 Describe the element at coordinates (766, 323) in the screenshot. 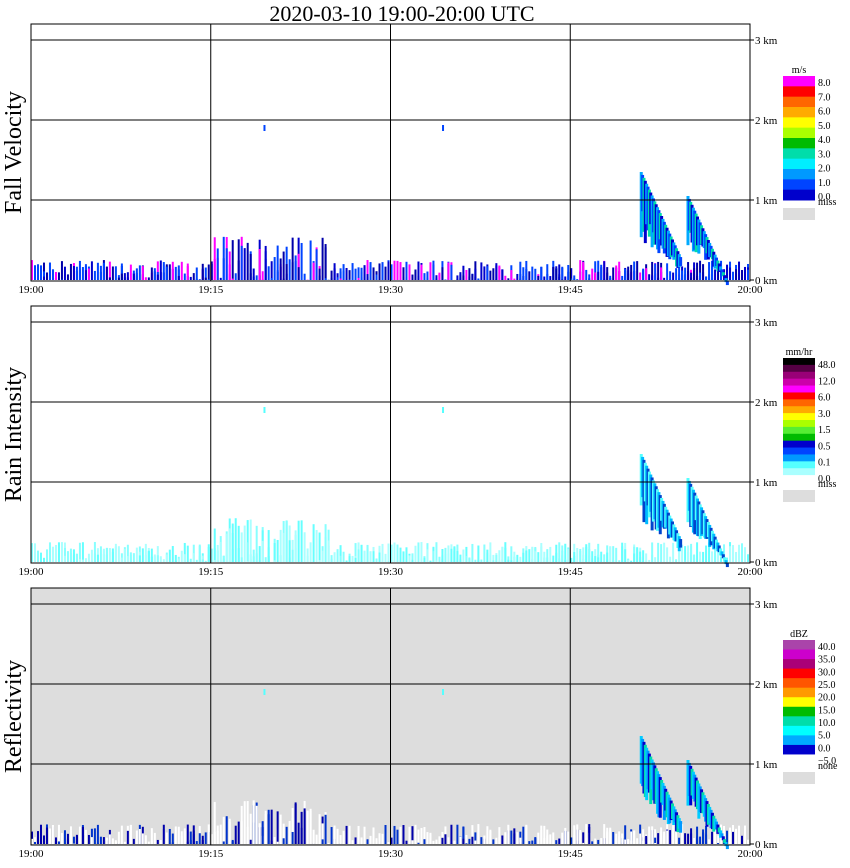

I see `height-tick-label: 3 km` at that location.